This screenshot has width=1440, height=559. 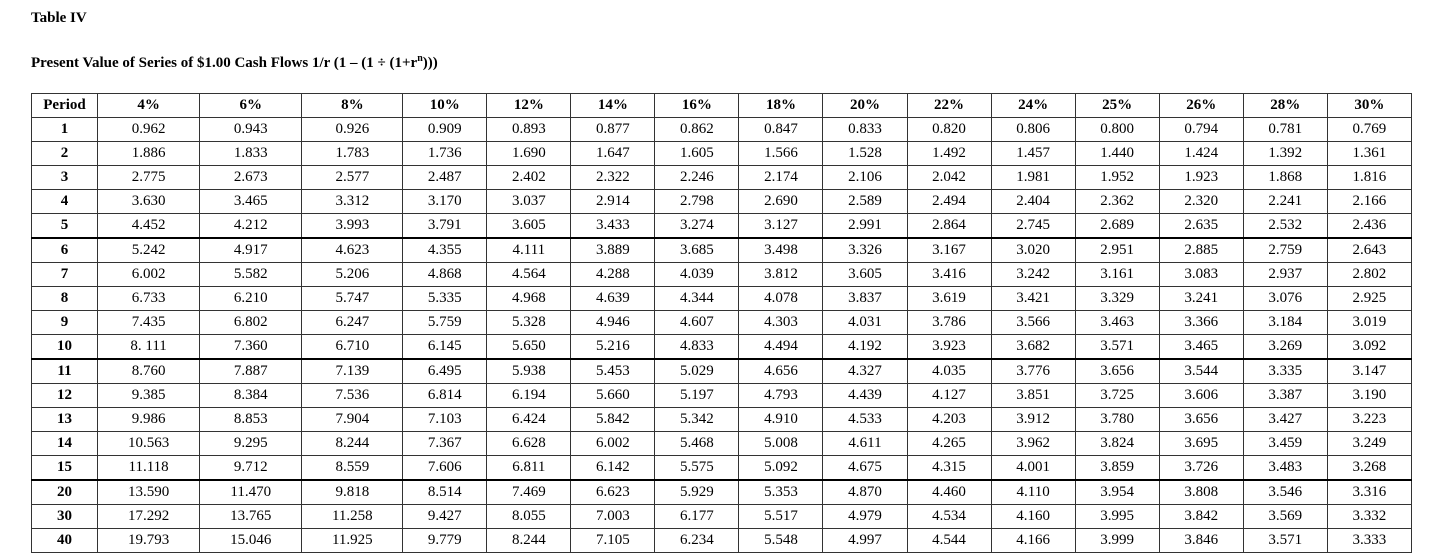 What do you see at coordinates (1033, 468) in the screenshot?
I see `value-cell: 4.001` at bounding box center [1033, 468].